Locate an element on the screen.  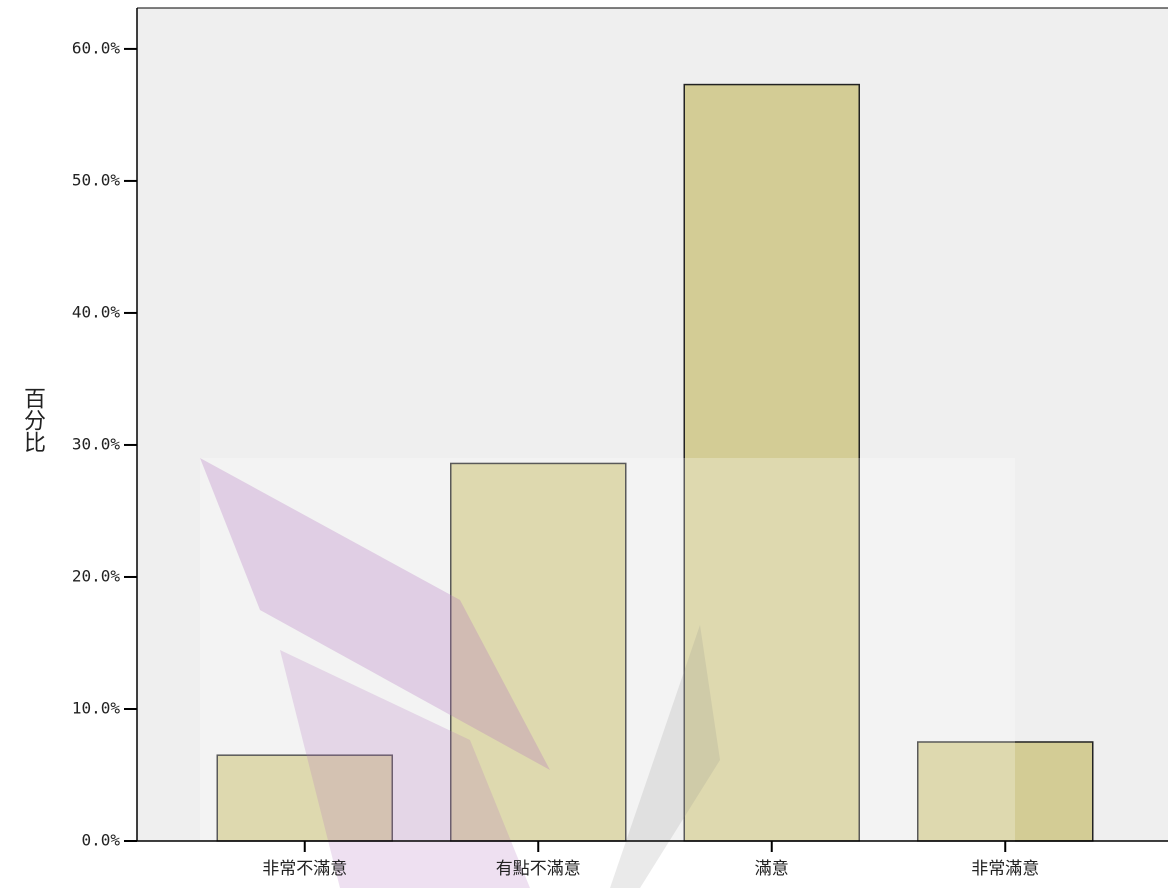
y-tick-label: 0.0% is located at coordinates (100, 840).